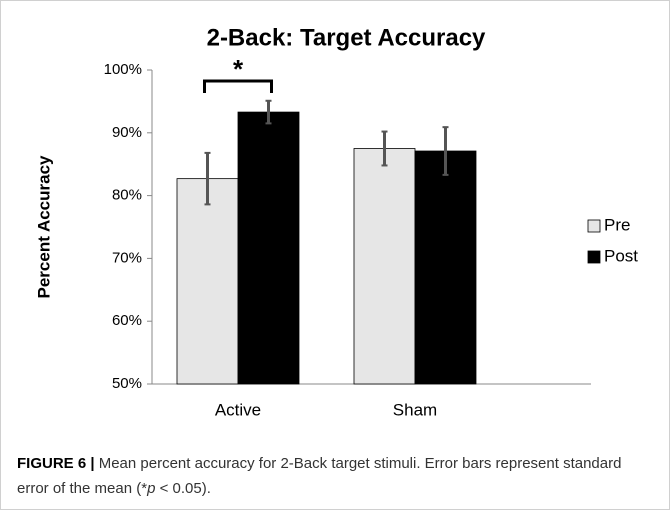  Describe the element at coordinates (151, 488) in the screenshot. I see `caption-italic: p` at that location.